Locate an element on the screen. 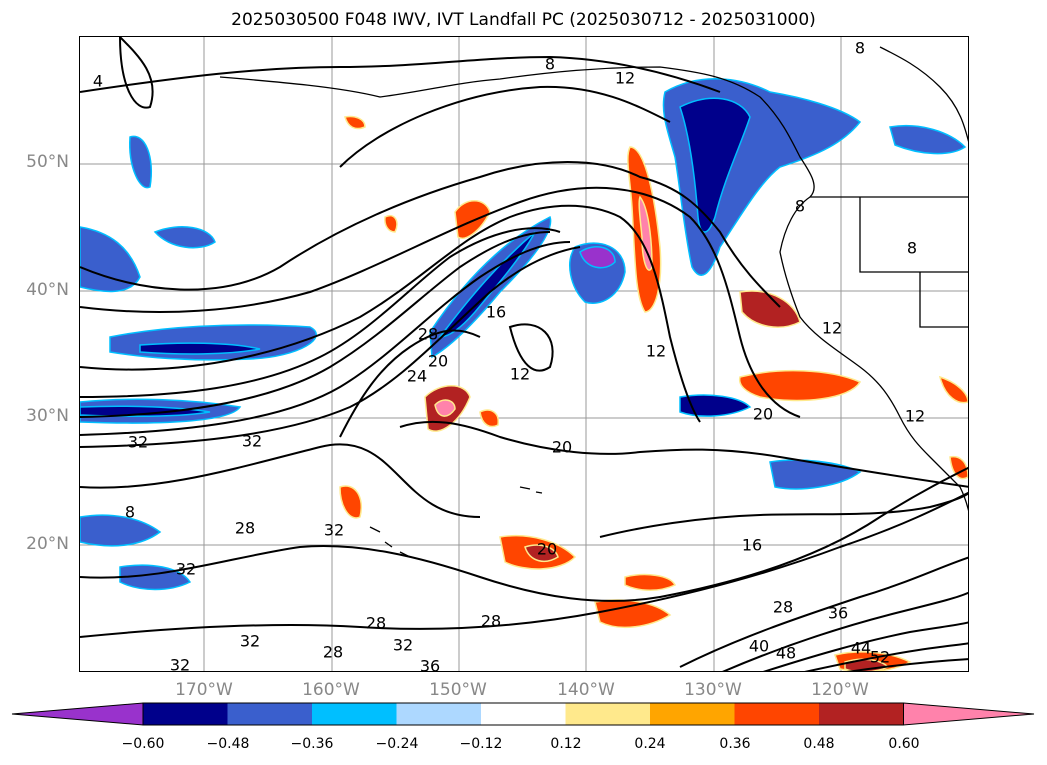  contour-label: 52 is located at coordinates (880, 657).